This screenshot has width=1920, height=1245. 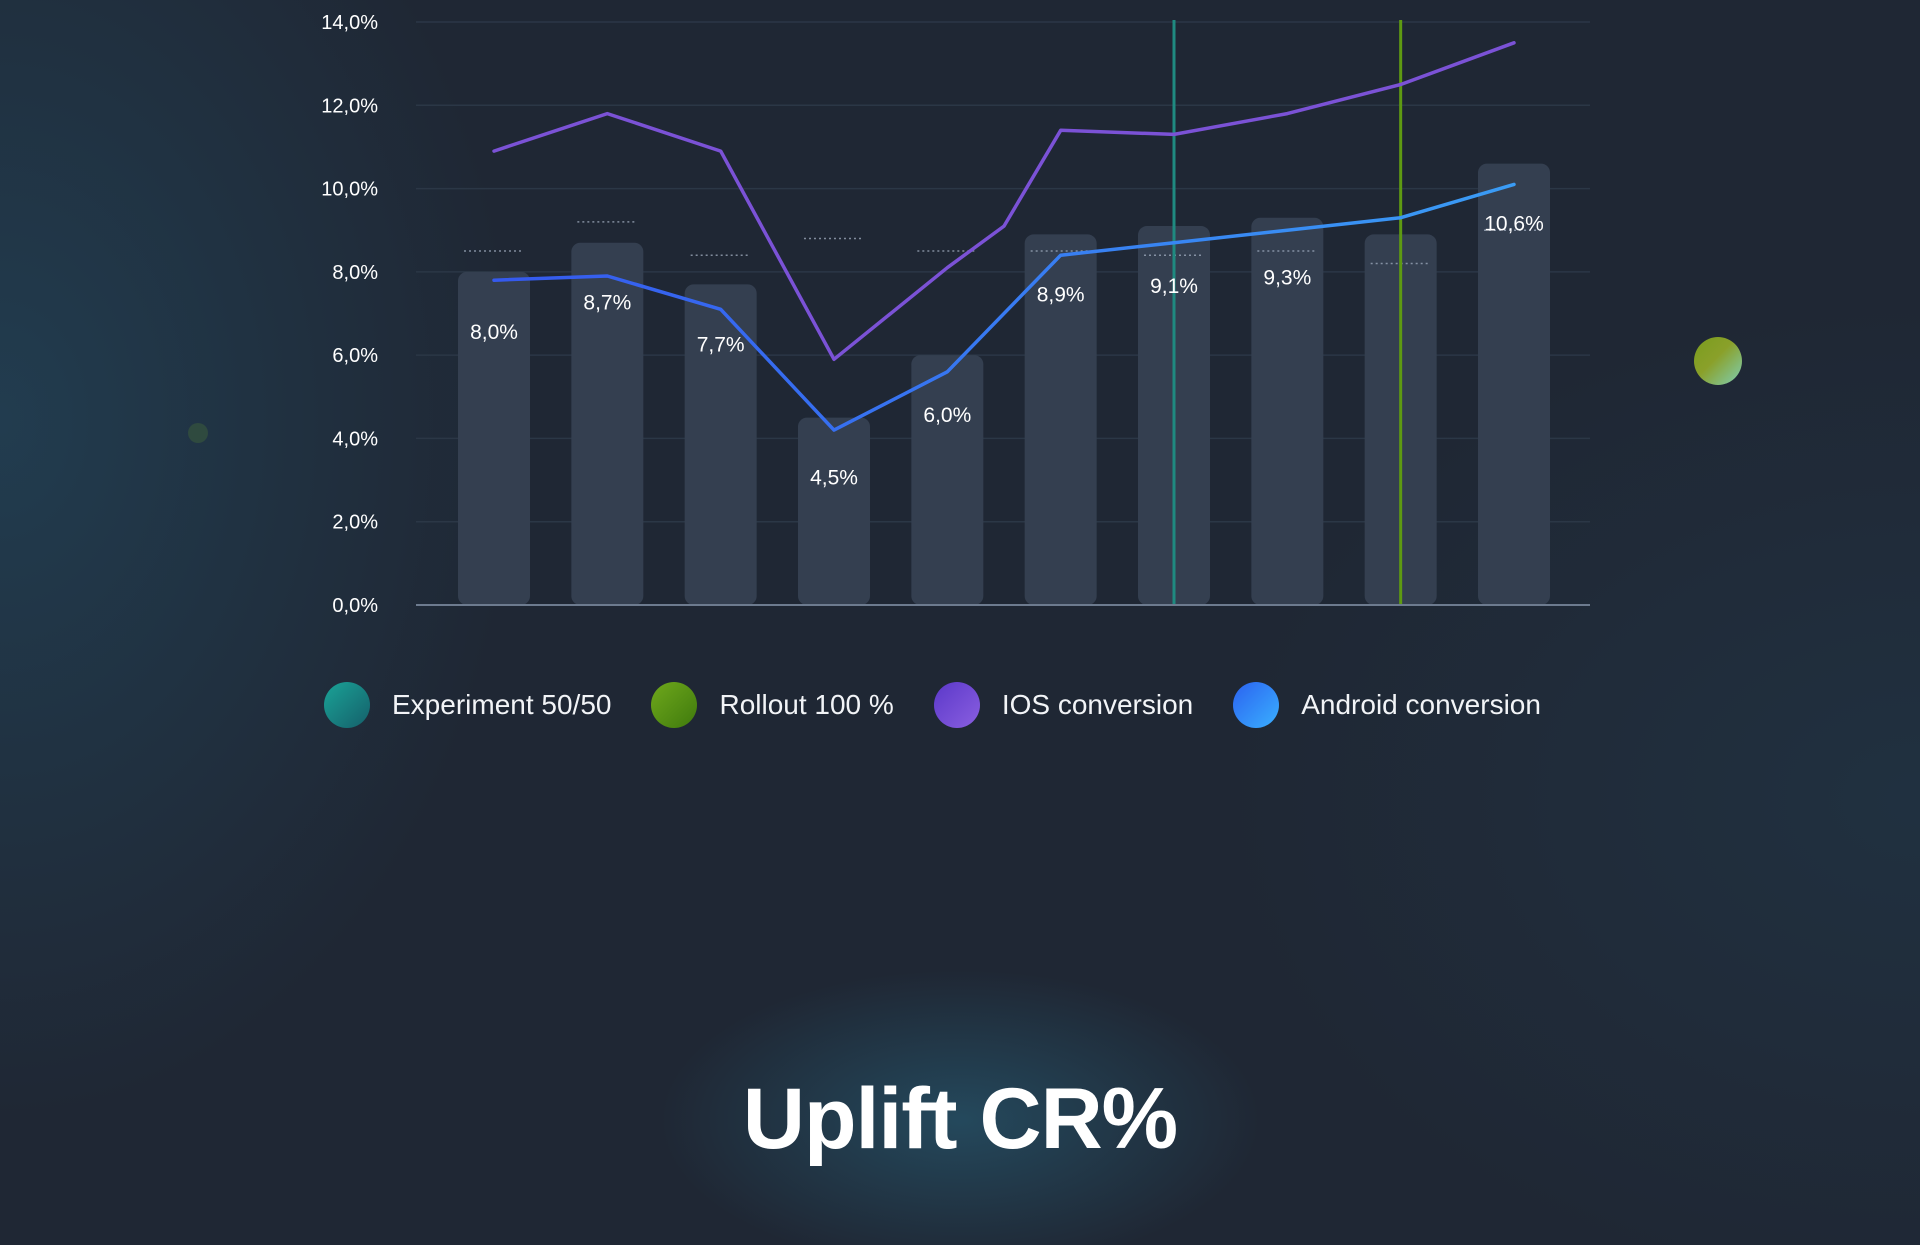 I want to click on y-tick-label: 14,0%, so click(x=349, y=23).